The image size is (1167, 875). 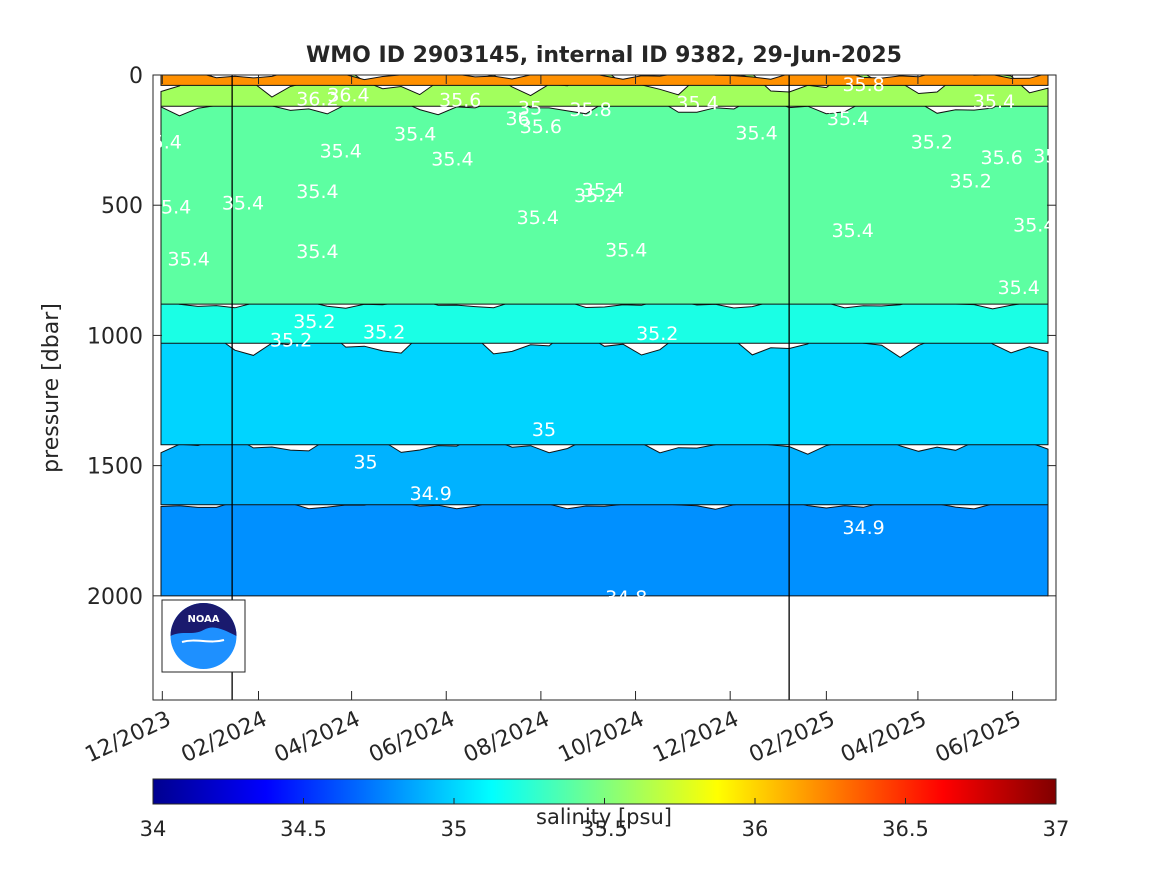 What do you see at coordinates (115, 467) in the screenshot?
I see `y-tick-label: 1500` at bounding box center [115, 467].